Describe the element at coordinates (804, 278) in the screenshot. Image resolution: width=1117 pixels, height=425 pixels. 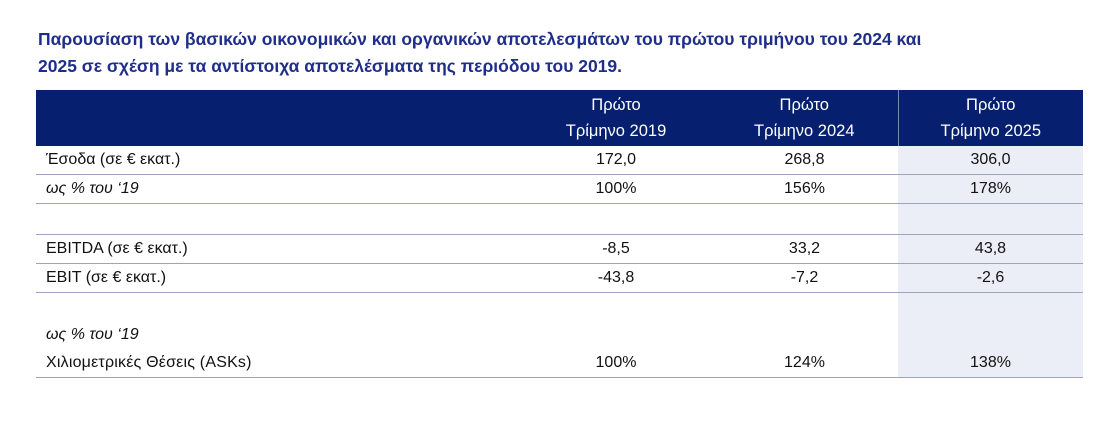
I see `cell-q1-2024: -7,2` at that location.